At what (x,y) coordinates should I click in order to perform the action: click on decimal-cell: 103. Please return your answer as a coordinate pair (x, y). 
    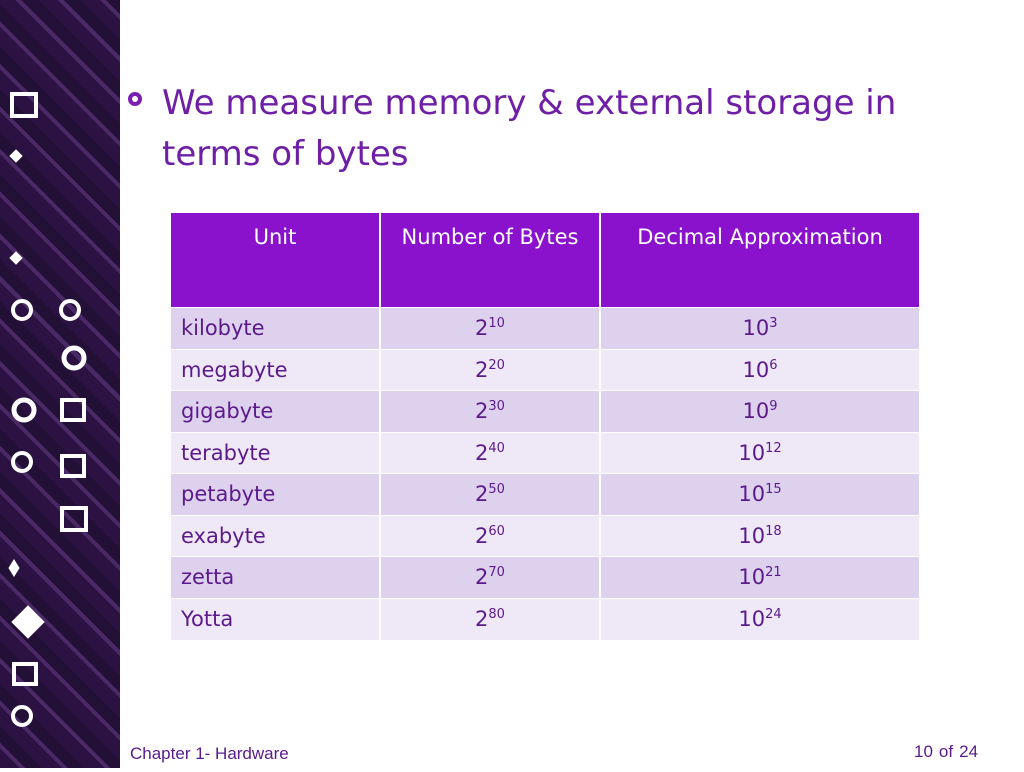
    Looking at the image, I should click on (760, 328).